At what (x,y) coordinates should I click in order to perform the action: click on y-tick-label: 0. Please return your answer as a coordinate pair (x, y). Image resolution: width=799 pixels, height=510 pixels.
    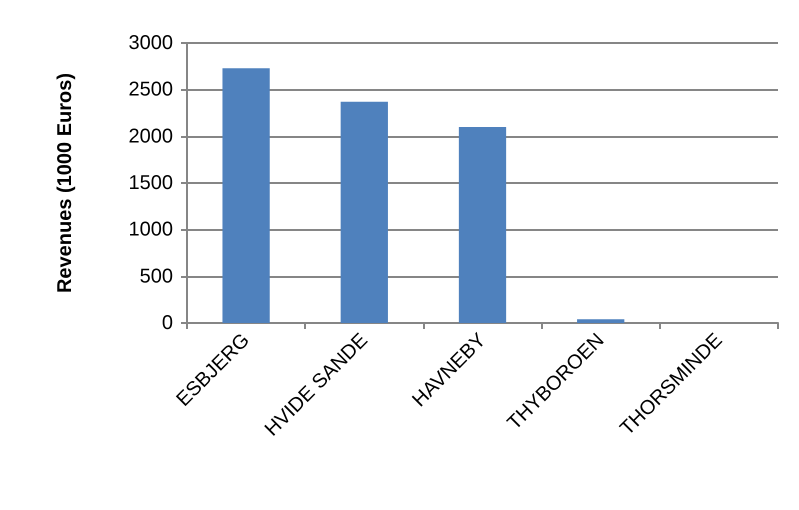
    Looking at the image, I should click on (167, 323).